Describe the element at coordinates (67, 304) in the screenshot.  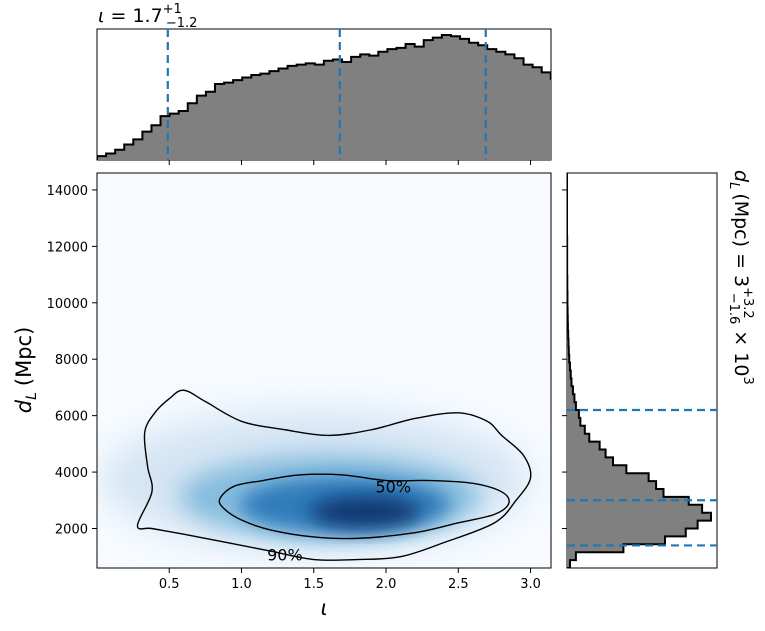
I see `y-tick-label: 10000` at that location.